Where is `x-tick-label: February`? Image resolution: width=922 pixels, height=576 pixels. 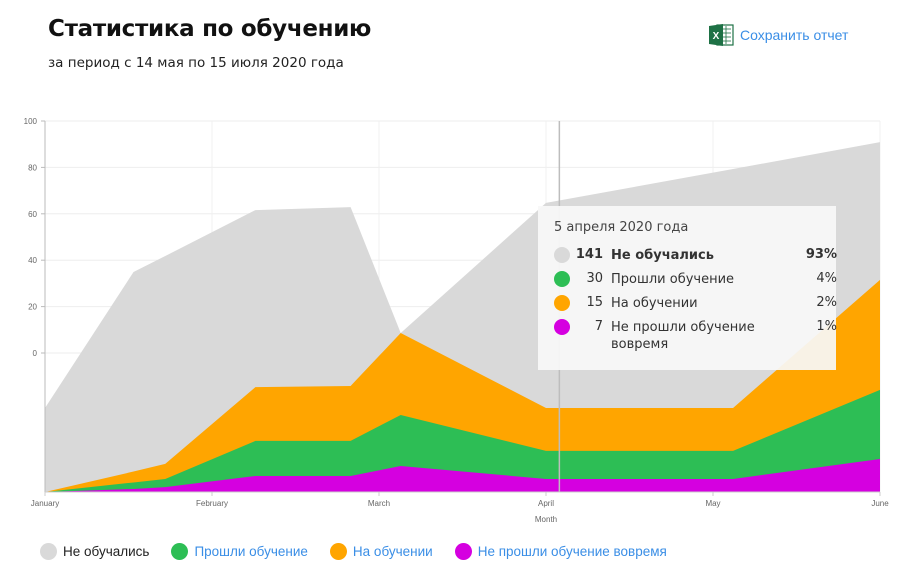
x-tick-label: February is located at coordinates (212, 503).